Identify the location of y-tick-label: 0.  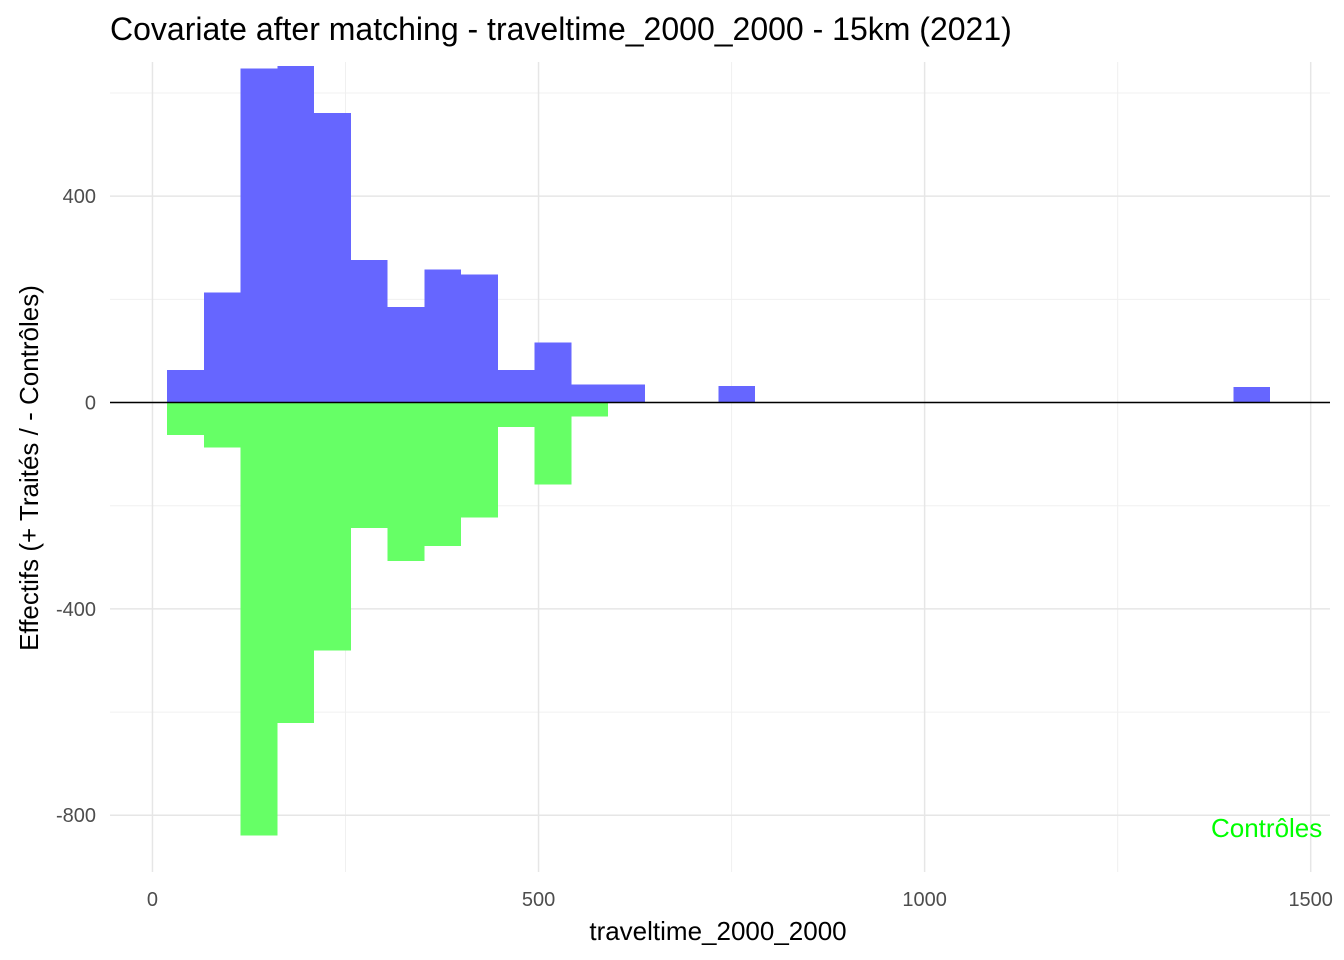
(90, 404).